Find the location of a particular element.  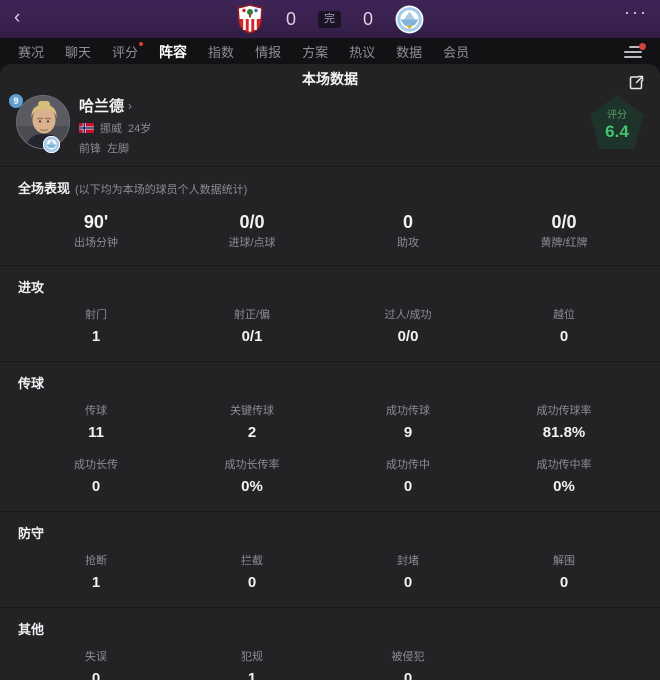

stat-fouled: 被侵犯 0 is located at coordinates (408, 665).